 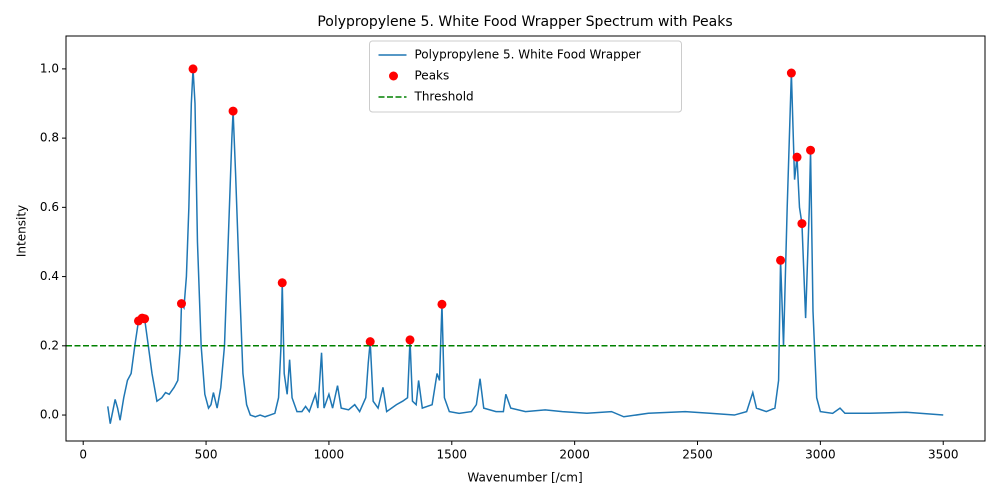 What do you see at coordinates (49, 138) in the screenshot?
I see `y-tick-label: 0.8` at bounding box center [49, 138].